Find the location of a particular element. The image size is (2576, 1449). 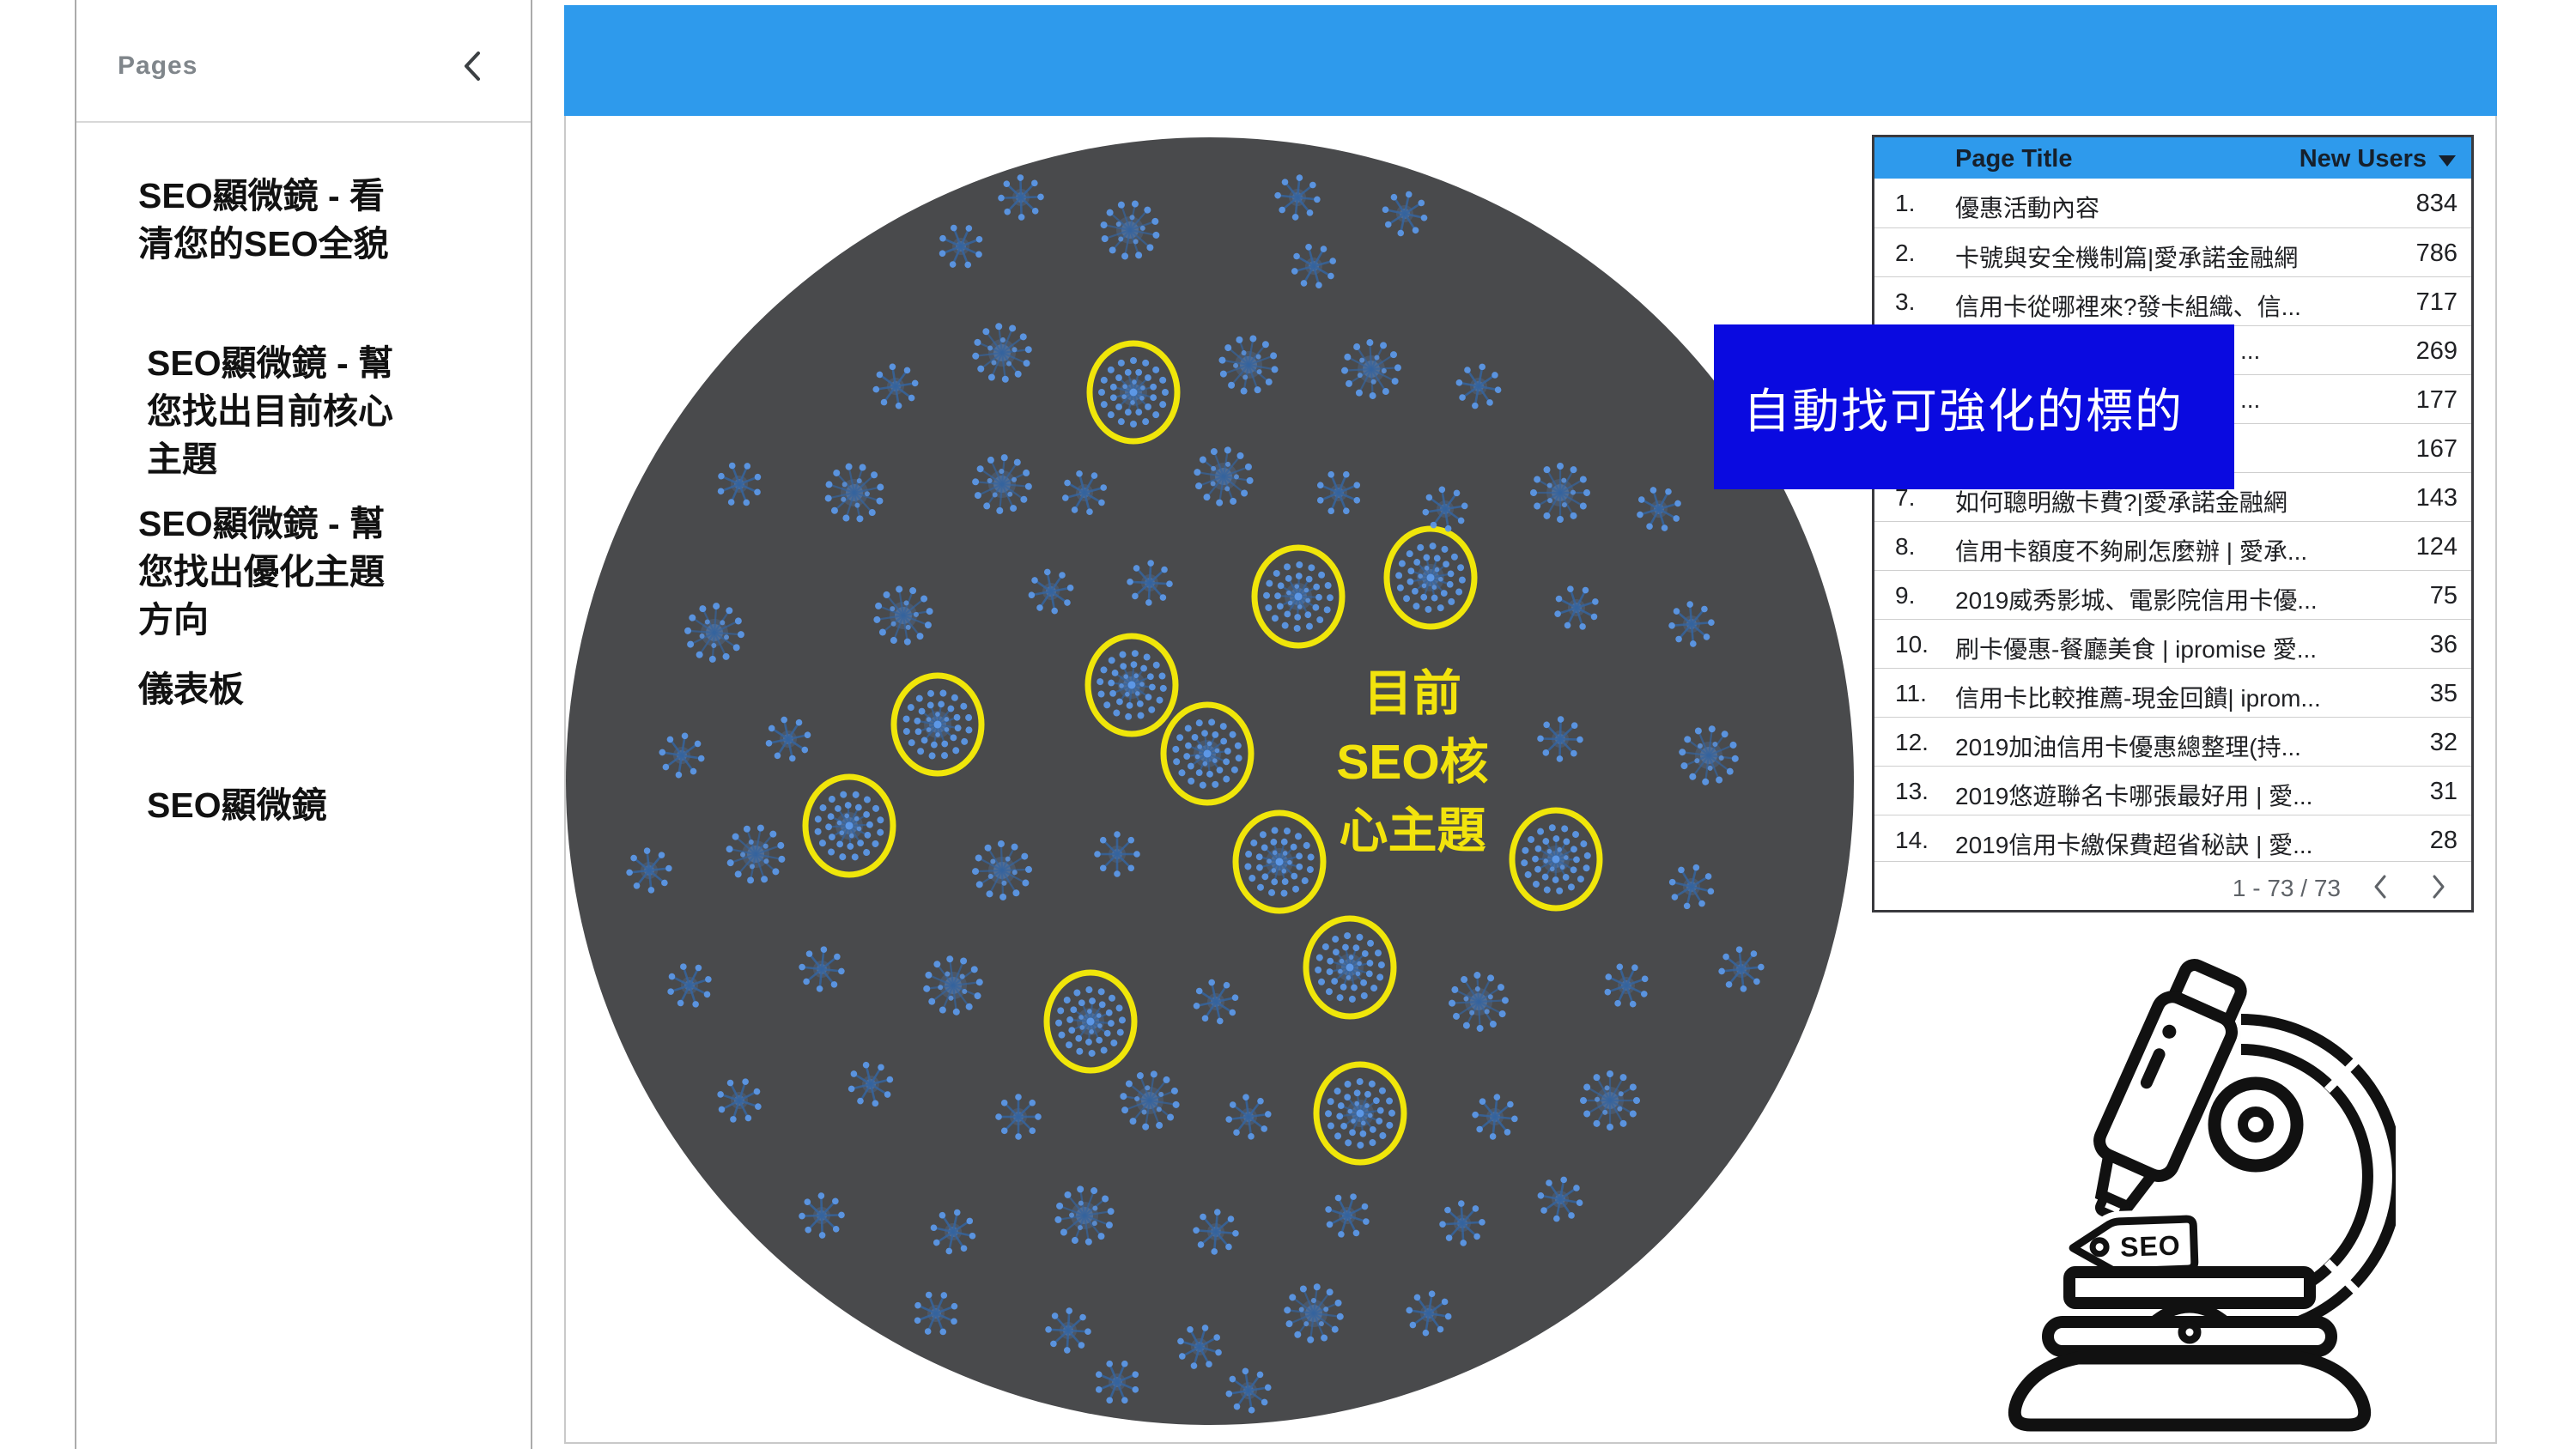

svg-text: SEO is located at coordinates (2150, 1245).